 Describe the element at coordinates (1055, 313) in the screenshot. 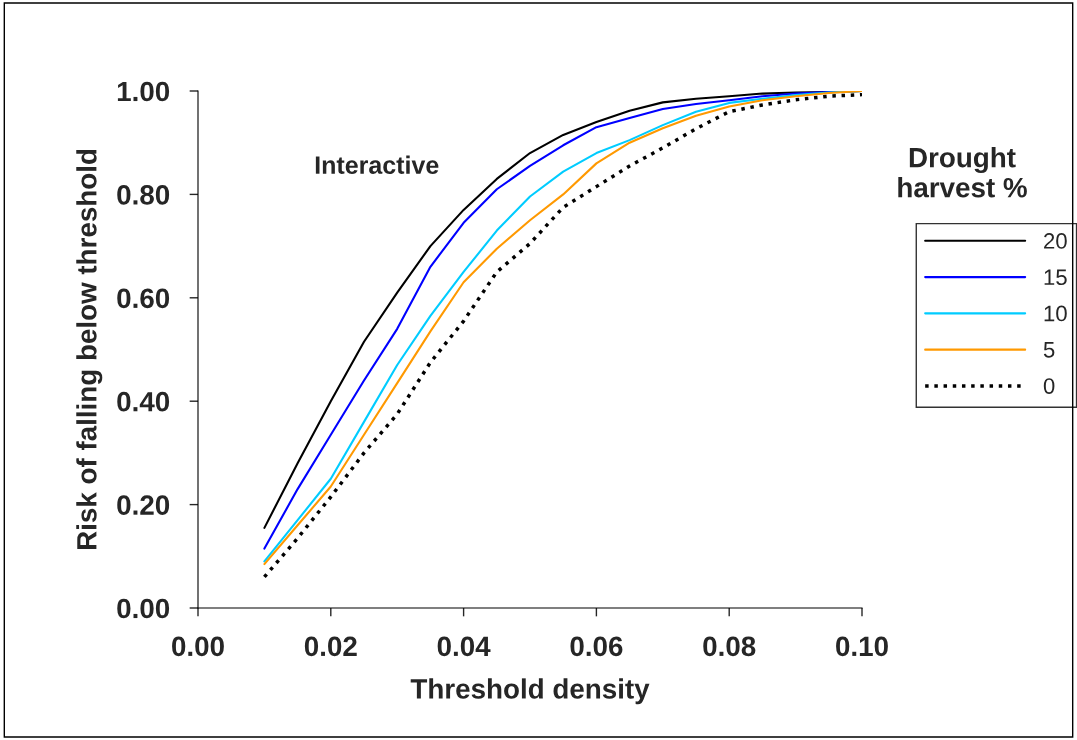

I see `legend-label: 10` at that location.